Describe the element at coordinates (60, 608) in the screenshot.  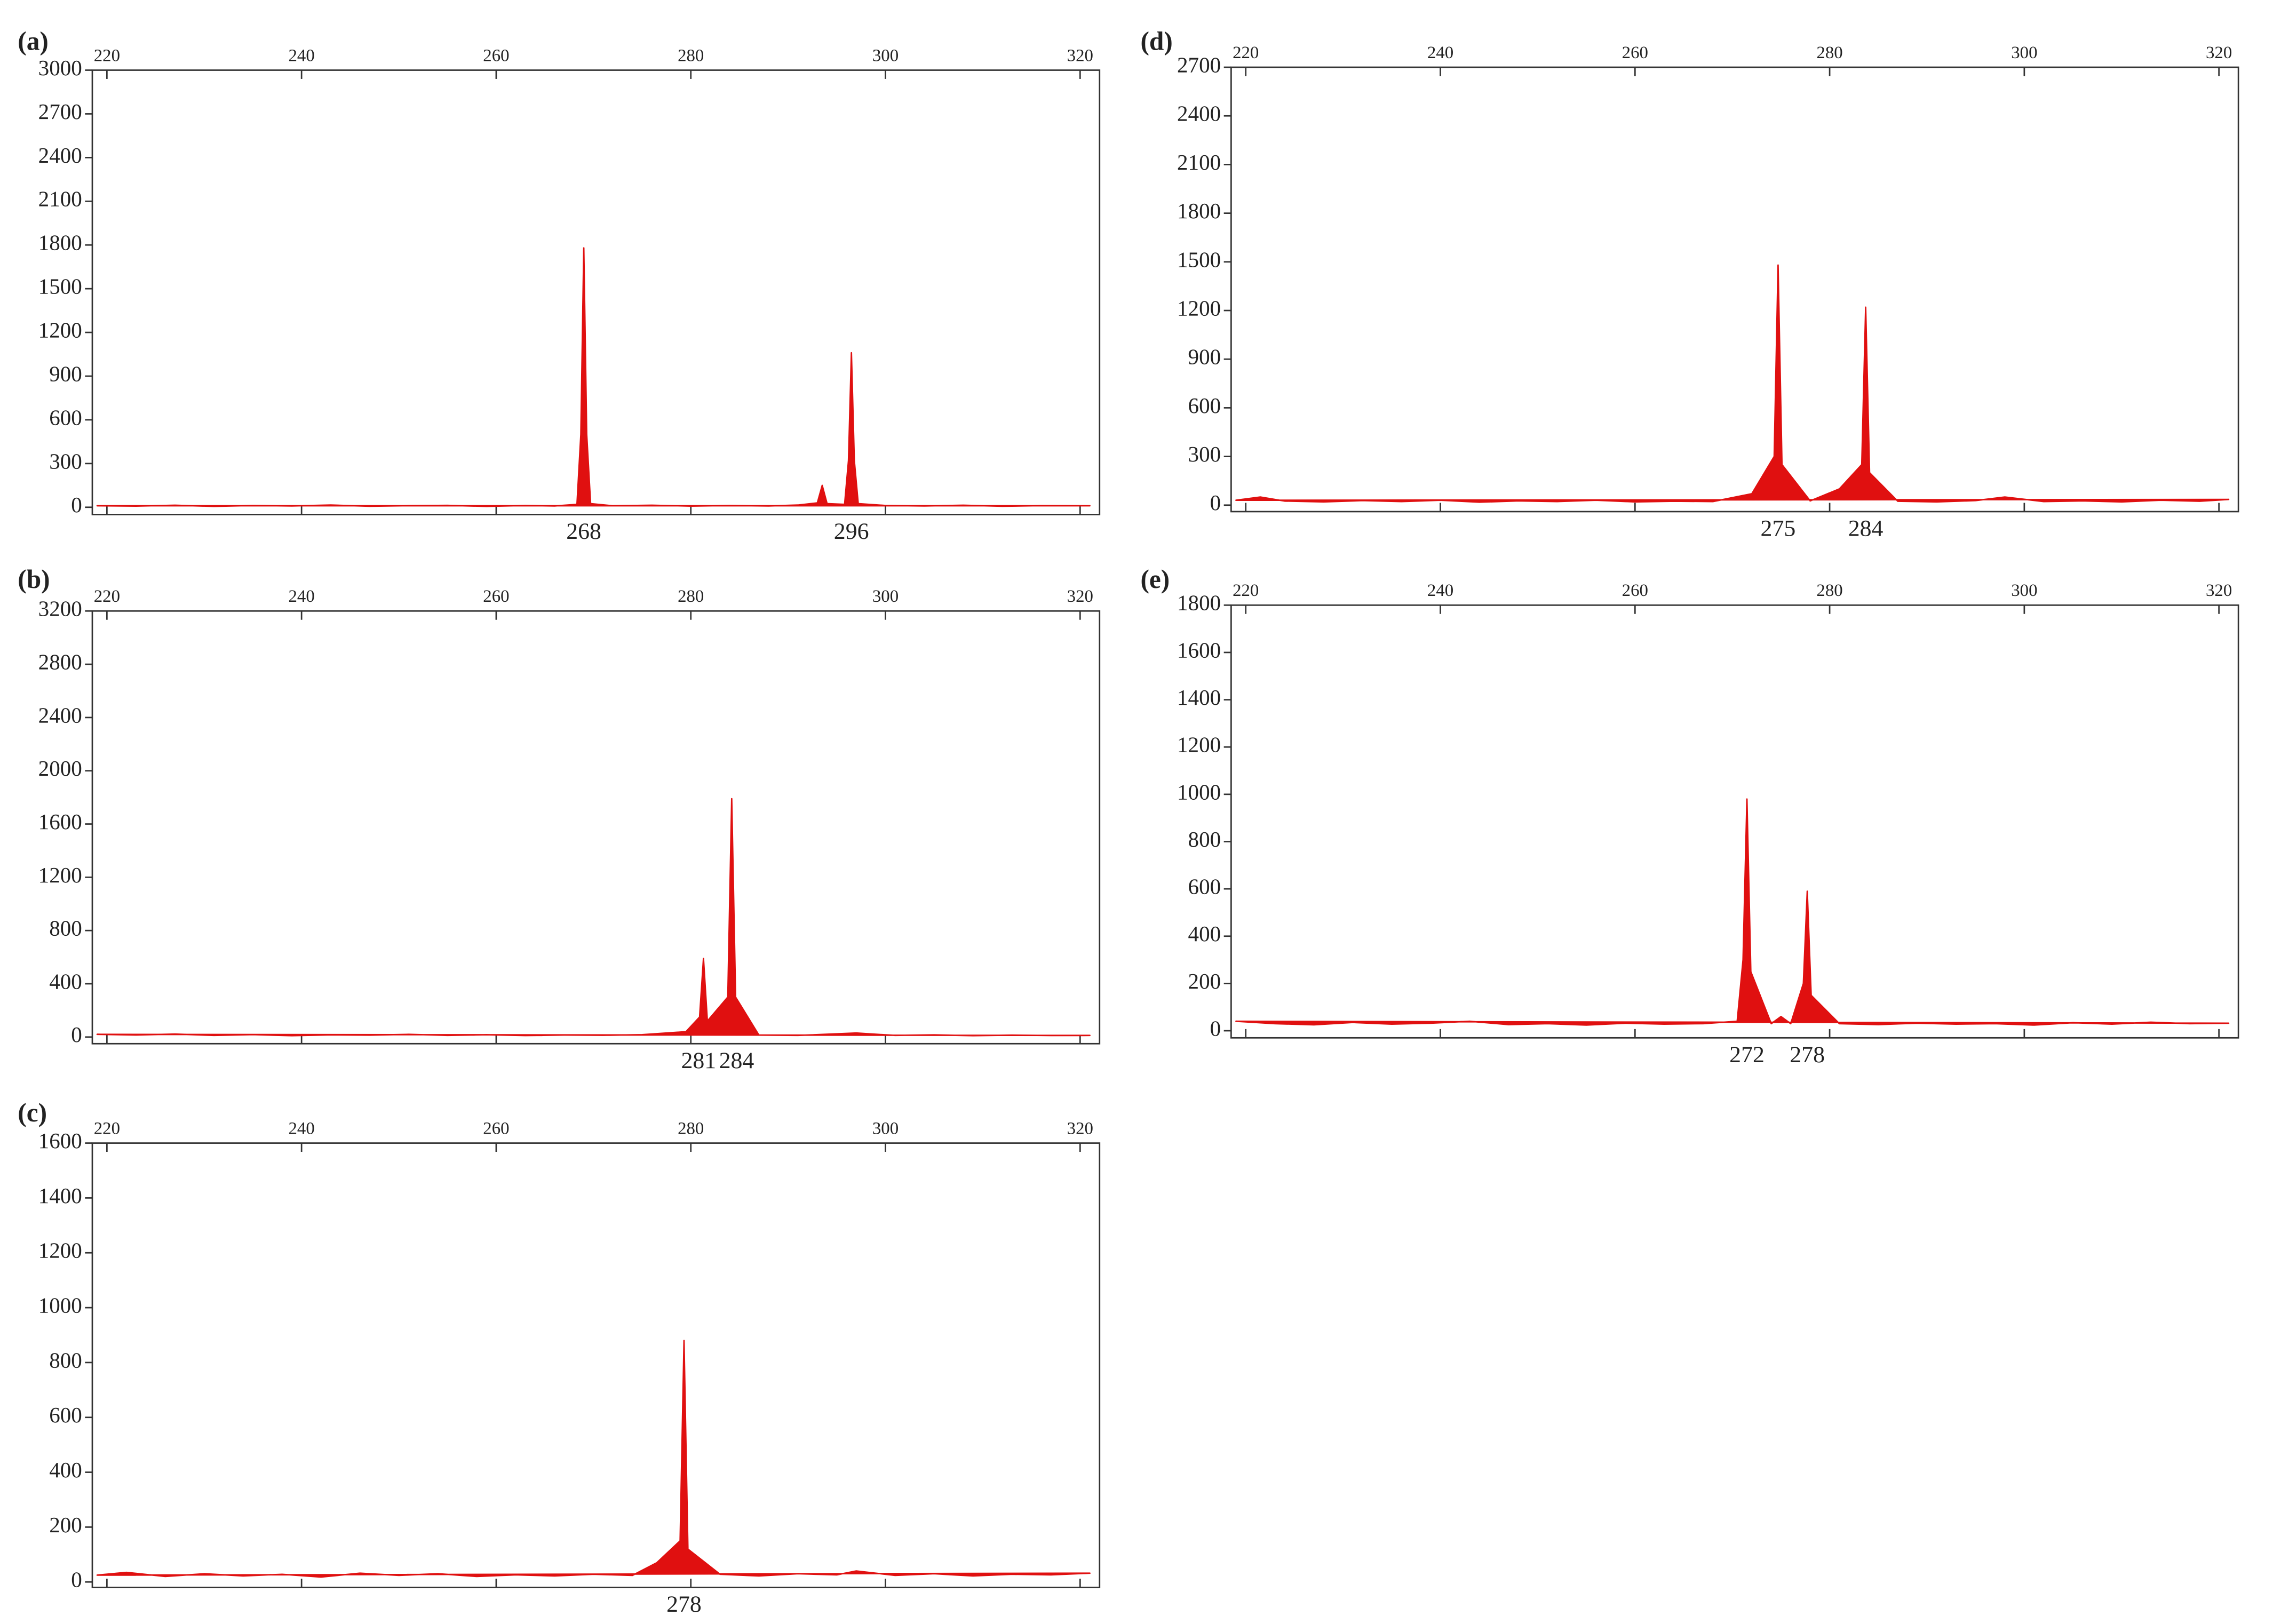
I see `y-tick-label: 3200` at that location.